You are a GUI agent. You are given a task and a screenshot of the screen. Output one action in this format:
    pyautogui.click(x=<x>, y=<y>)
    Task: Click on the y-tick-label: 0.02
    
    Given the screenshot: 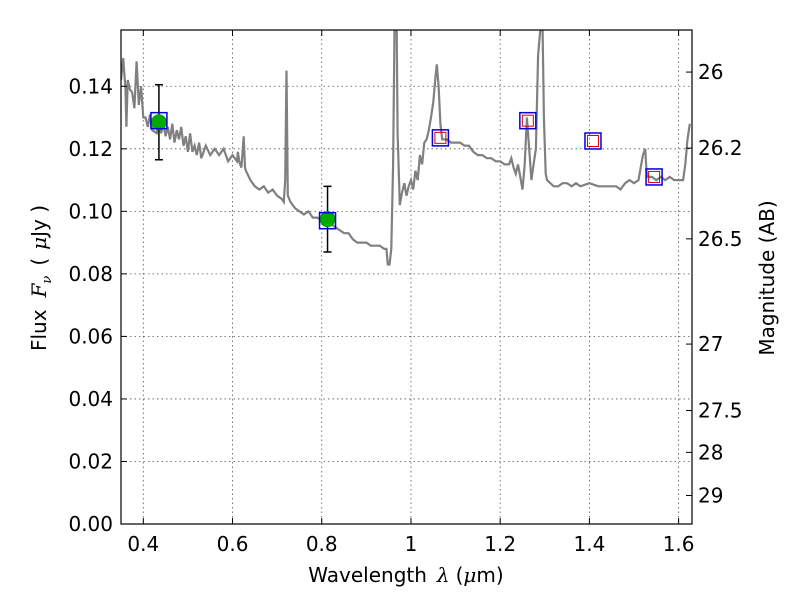 What is the action you would take?
    pyautogui.click(x=90, y=461)
    